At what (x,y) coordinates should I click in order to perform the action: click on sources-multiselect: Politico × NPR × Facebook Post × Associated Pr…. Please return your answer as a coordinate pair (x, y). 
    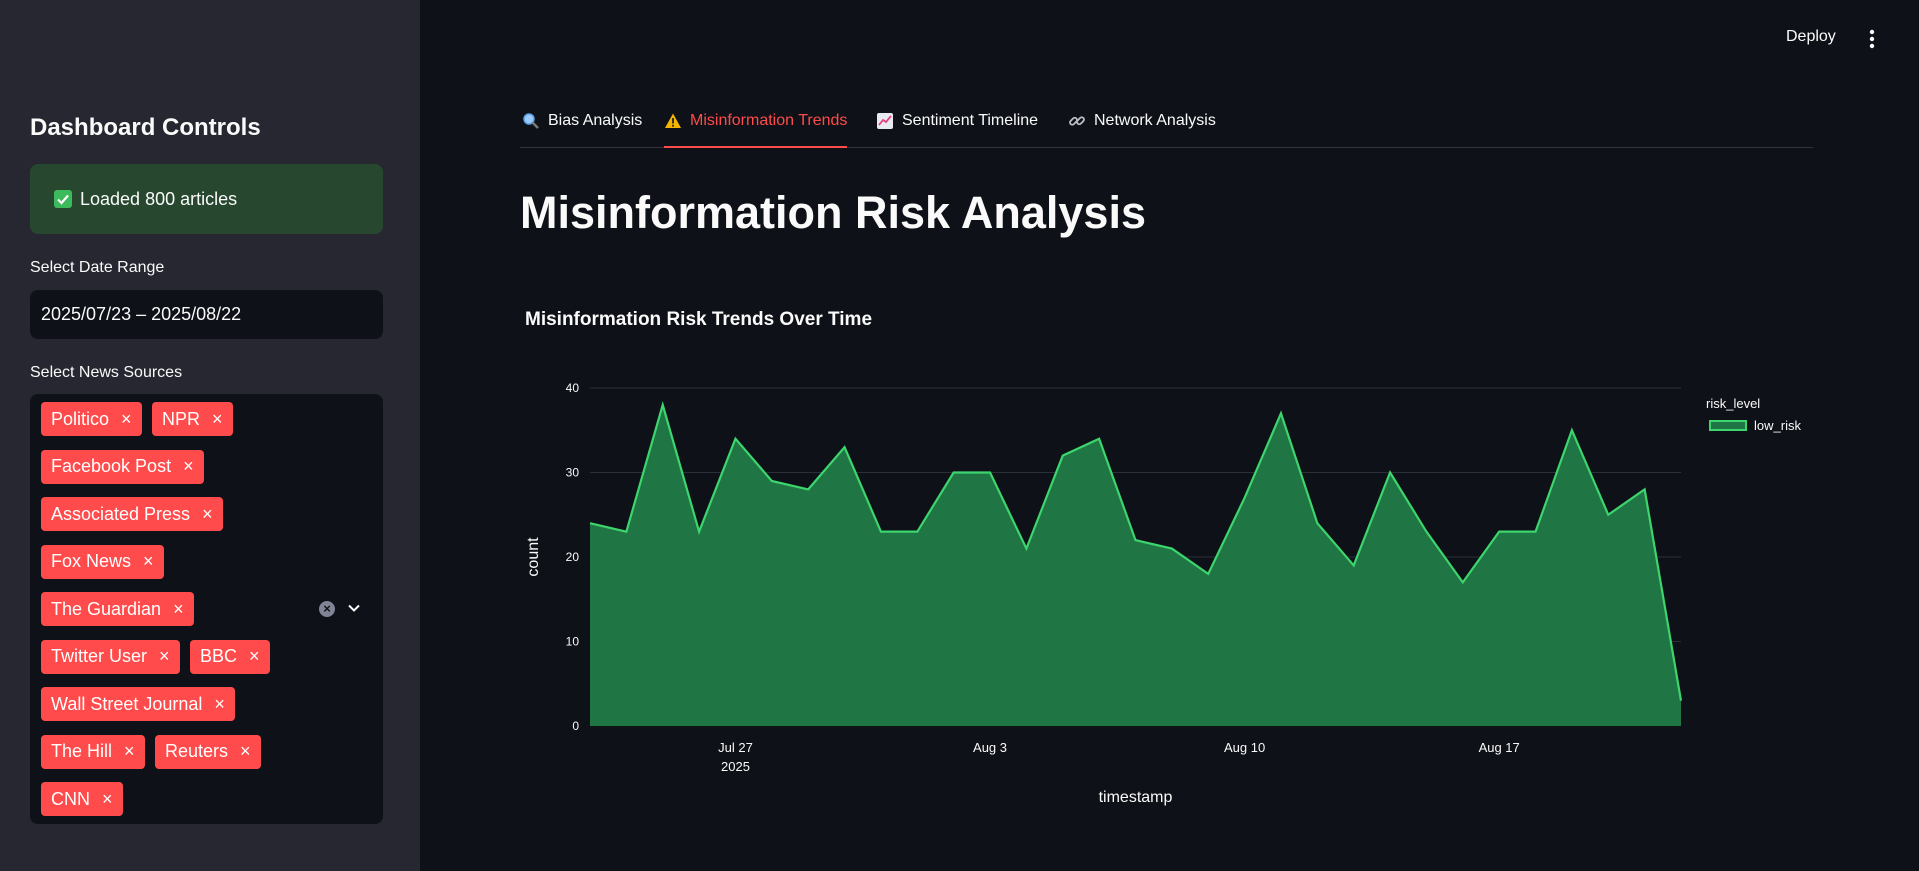
    Looking at the image, I should click on (206, 609).